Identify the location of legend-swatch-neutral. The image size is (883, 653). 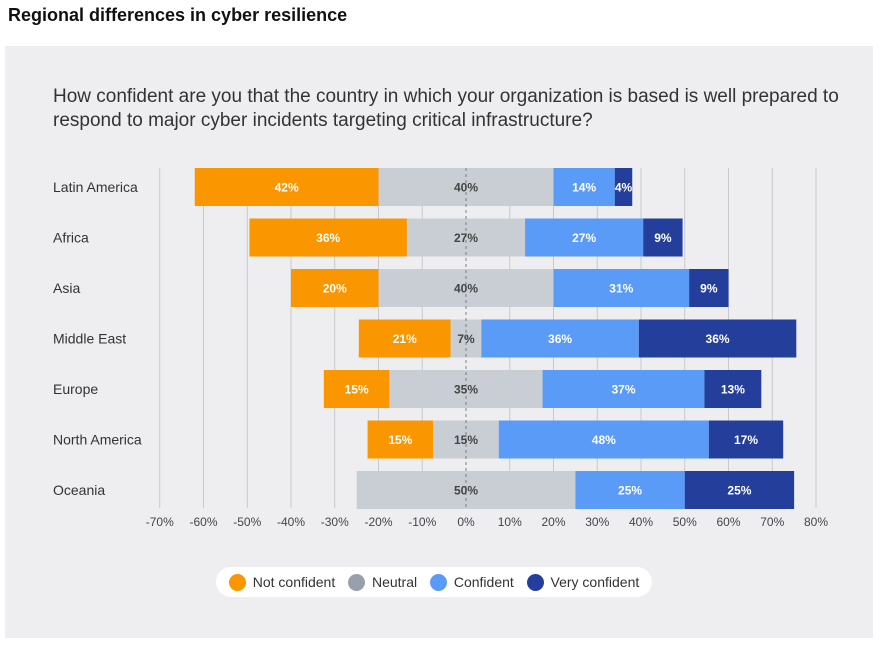
(356, 582).